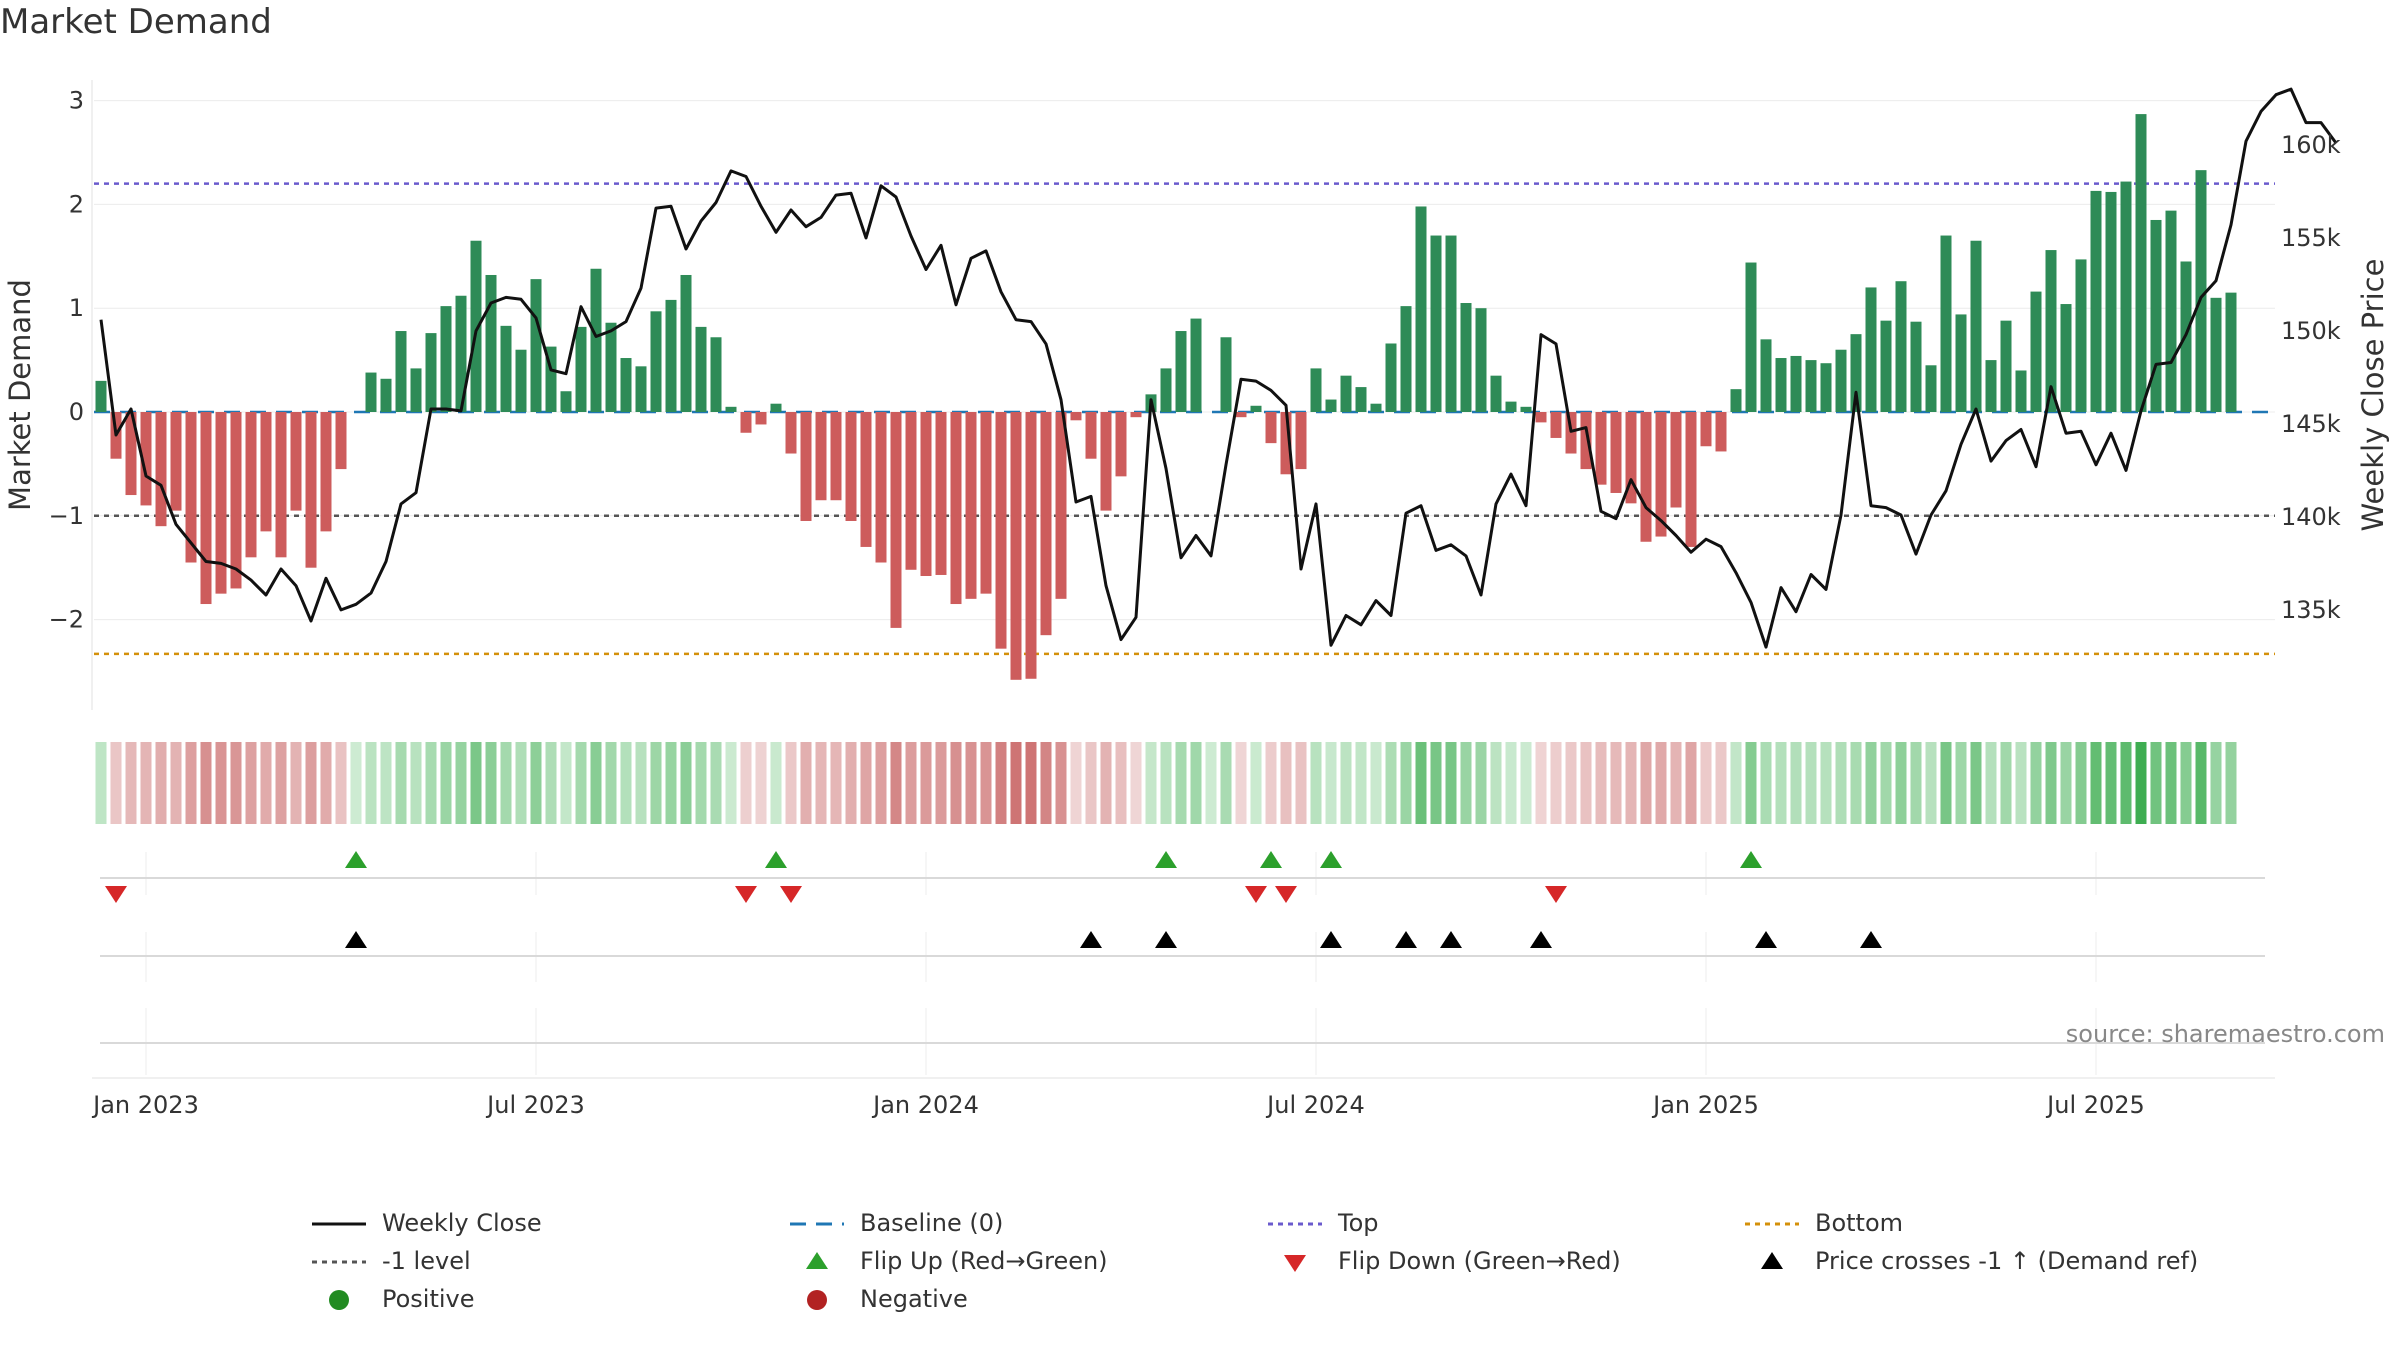  I want to click on legend-dash-icon, so click(817, 1224).